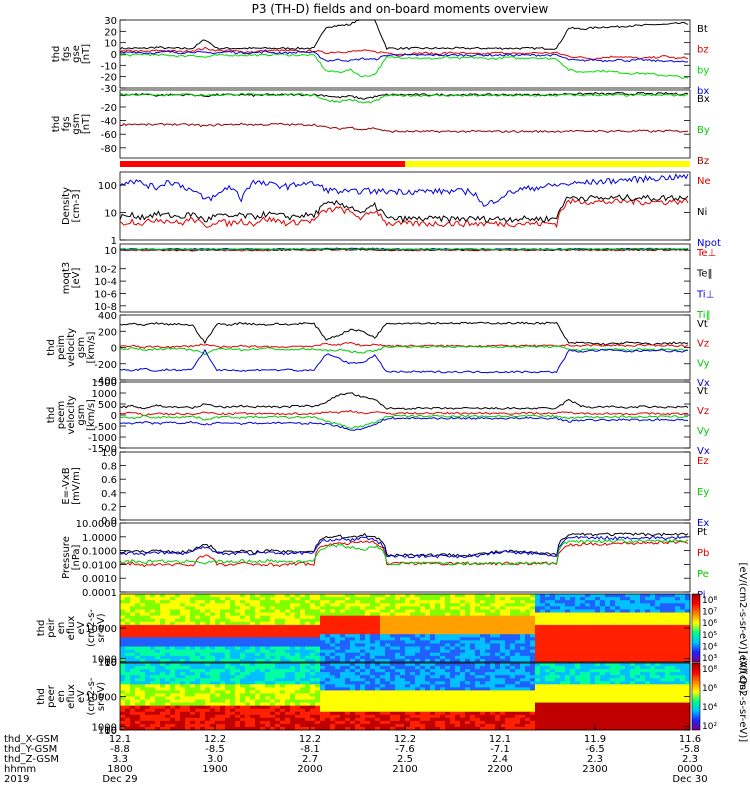 This screenshot has height=805, width=750. What do you see at coordinates (705, 294) in the screenshot?
I see `legend-entry: Ti⊥` at bounding box center [705, 294].